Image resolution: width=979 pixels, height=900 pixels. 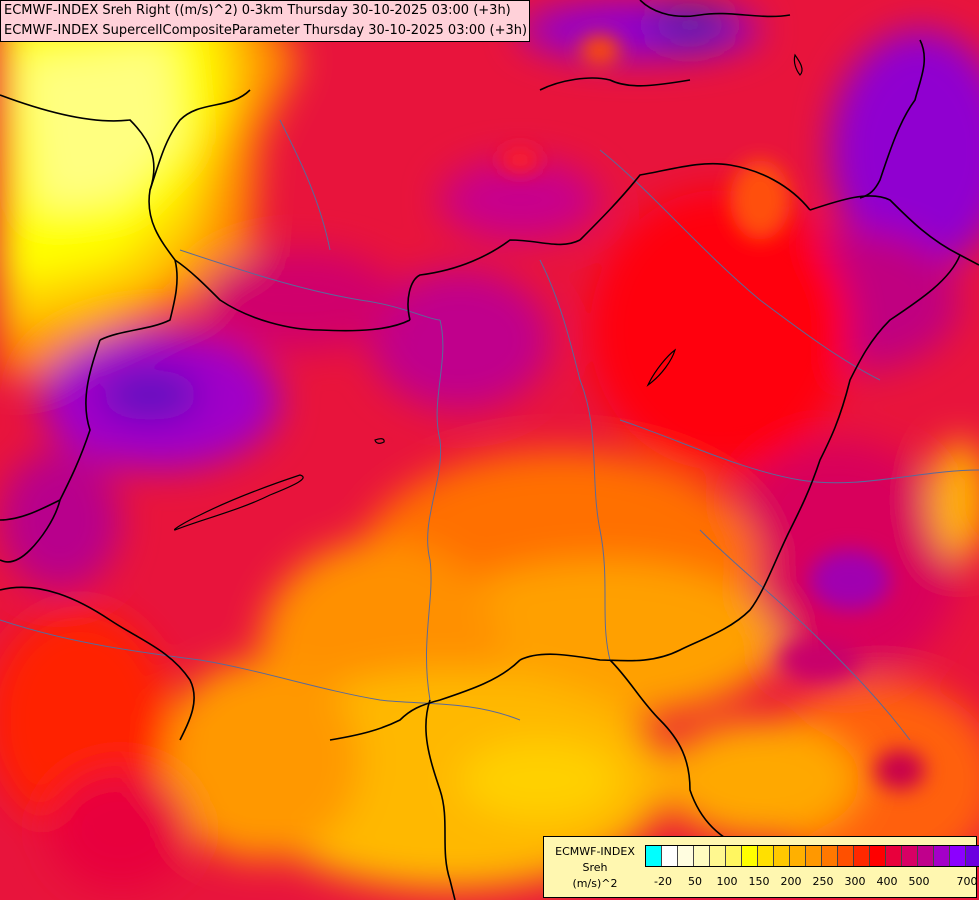 What do you see at coordinates (759, 881) in the screenshot?
I see `legend-tick-label: 150` at bounding box center [759, 881].